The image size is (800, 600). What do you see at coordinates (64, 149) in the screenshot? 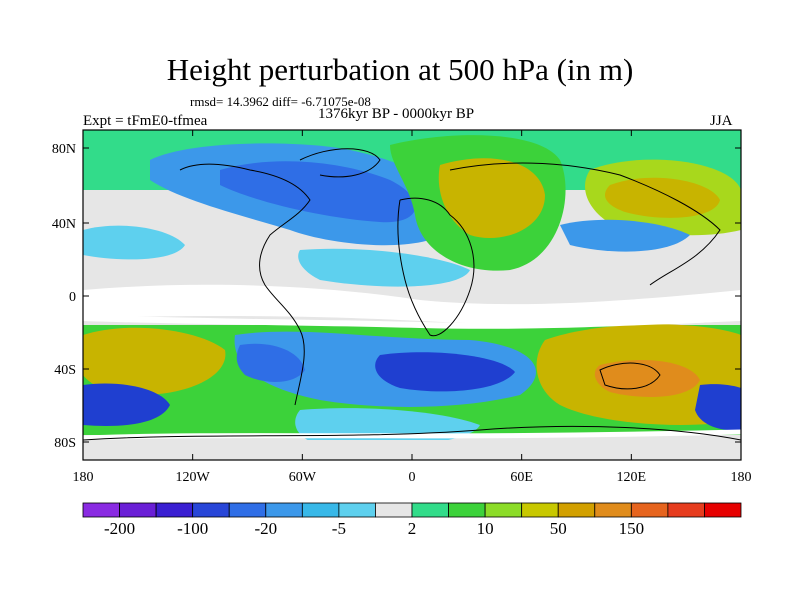
I see `lat-tick-label: 80N` at bounding box center [64, 149].